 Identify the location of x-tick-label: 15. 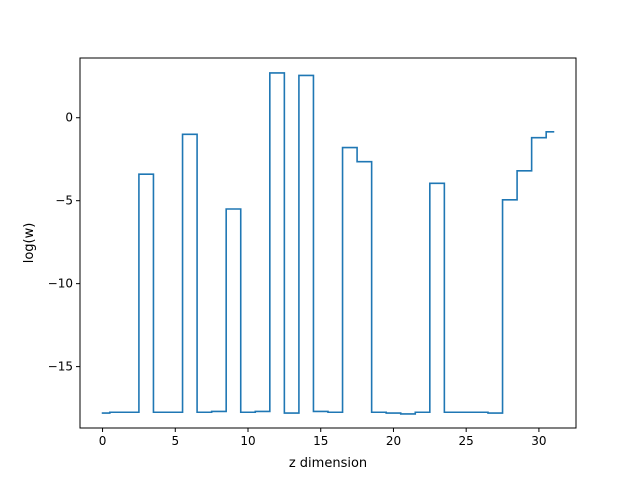
(320, 441).